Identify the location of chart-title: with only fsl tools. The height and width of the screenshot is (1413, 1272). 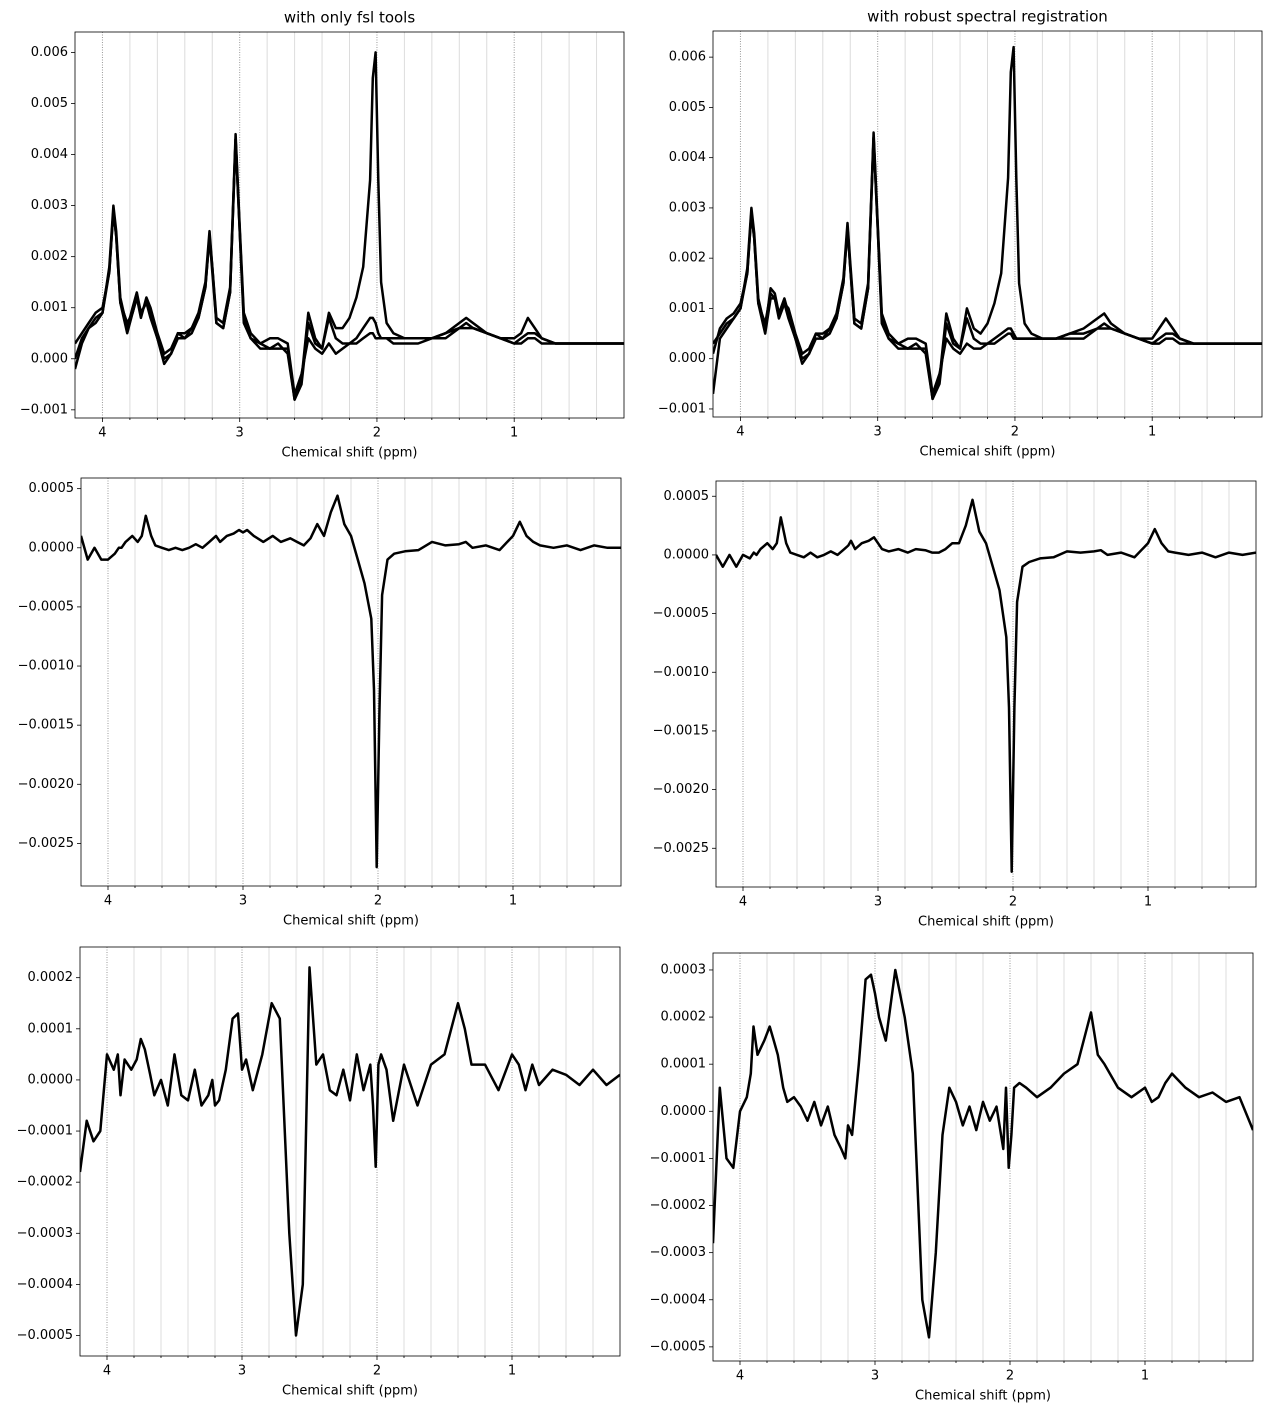
(350, 18).